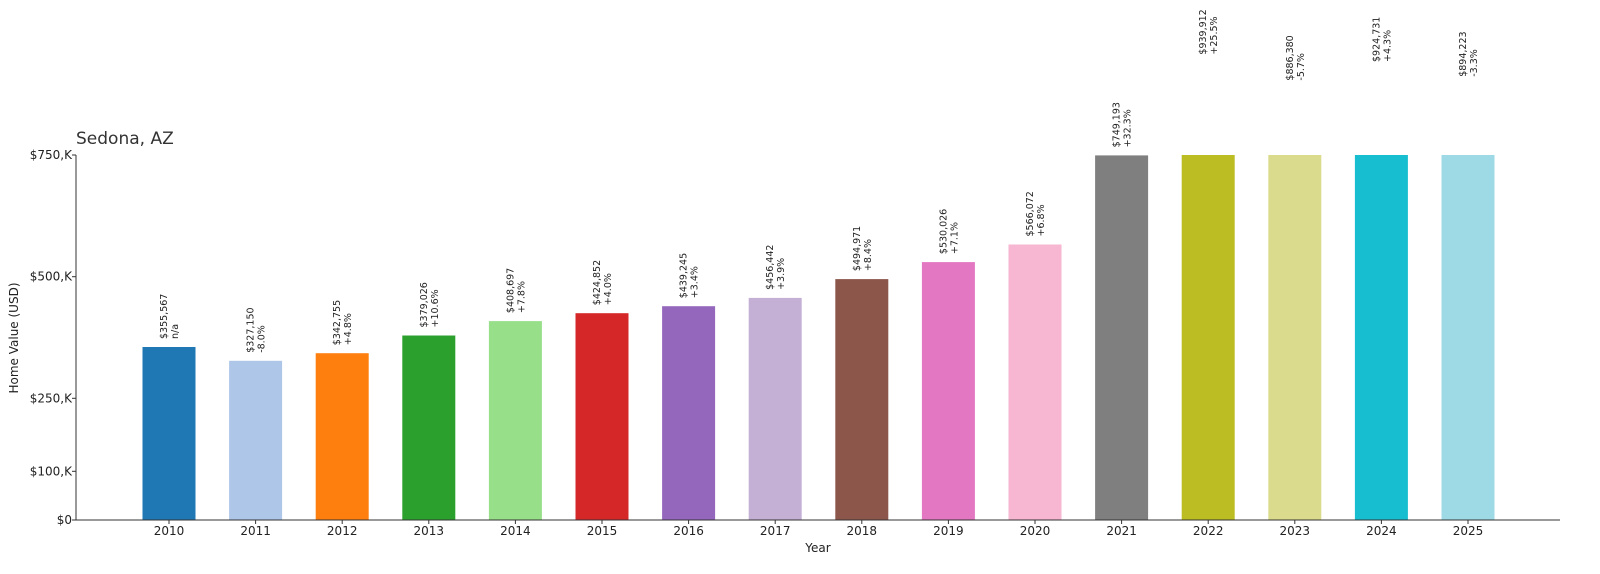 The width and height of the screenshot is (1600, 574). Describe the element at coordinates (14, 337) in the screenshot. I see `y-axis-label: Home Value (USD)` at that location.